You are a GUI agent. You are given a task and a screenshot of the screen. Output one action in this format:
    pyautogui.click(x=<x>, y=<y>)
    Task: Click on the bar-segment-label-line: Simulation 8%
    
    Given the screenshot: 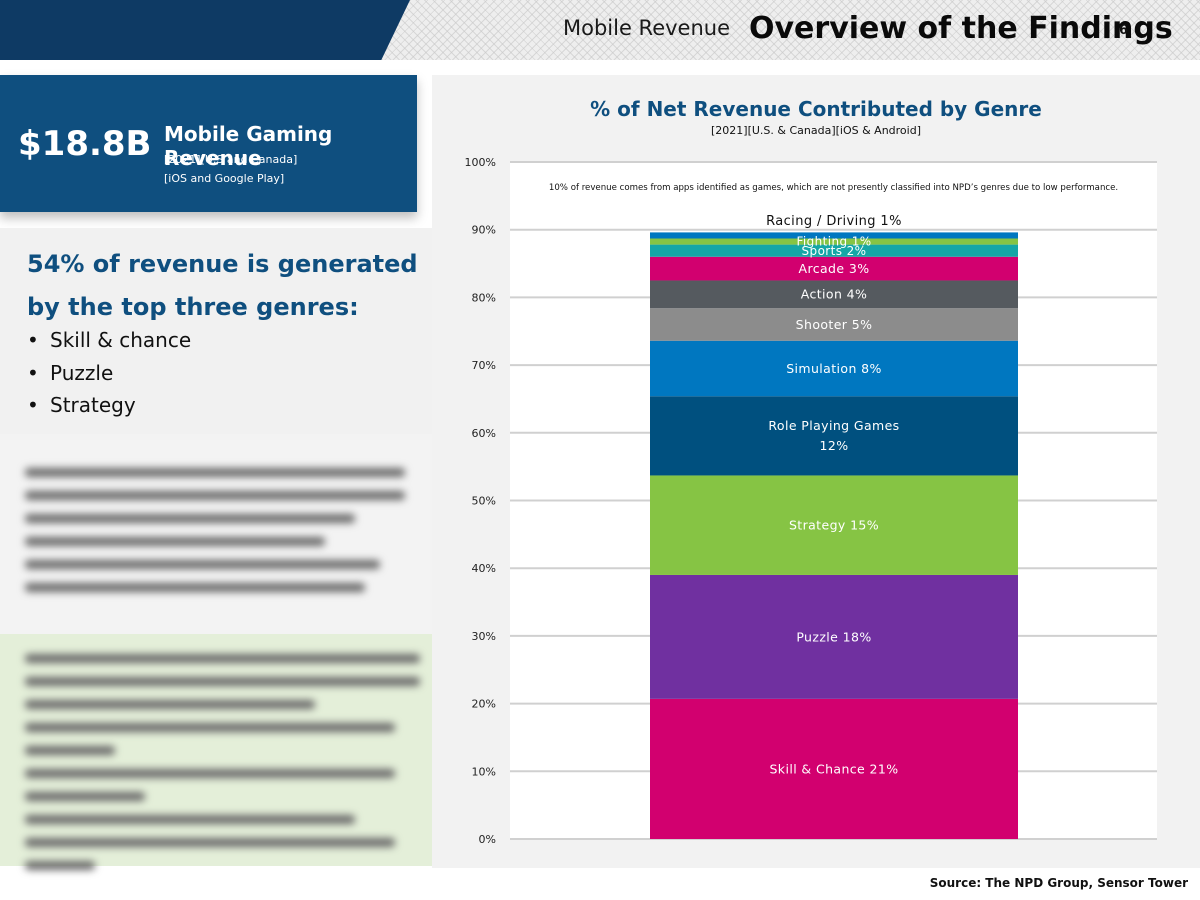 What is the action you would take?
    pyautogui.click(x=834, y=368)
    